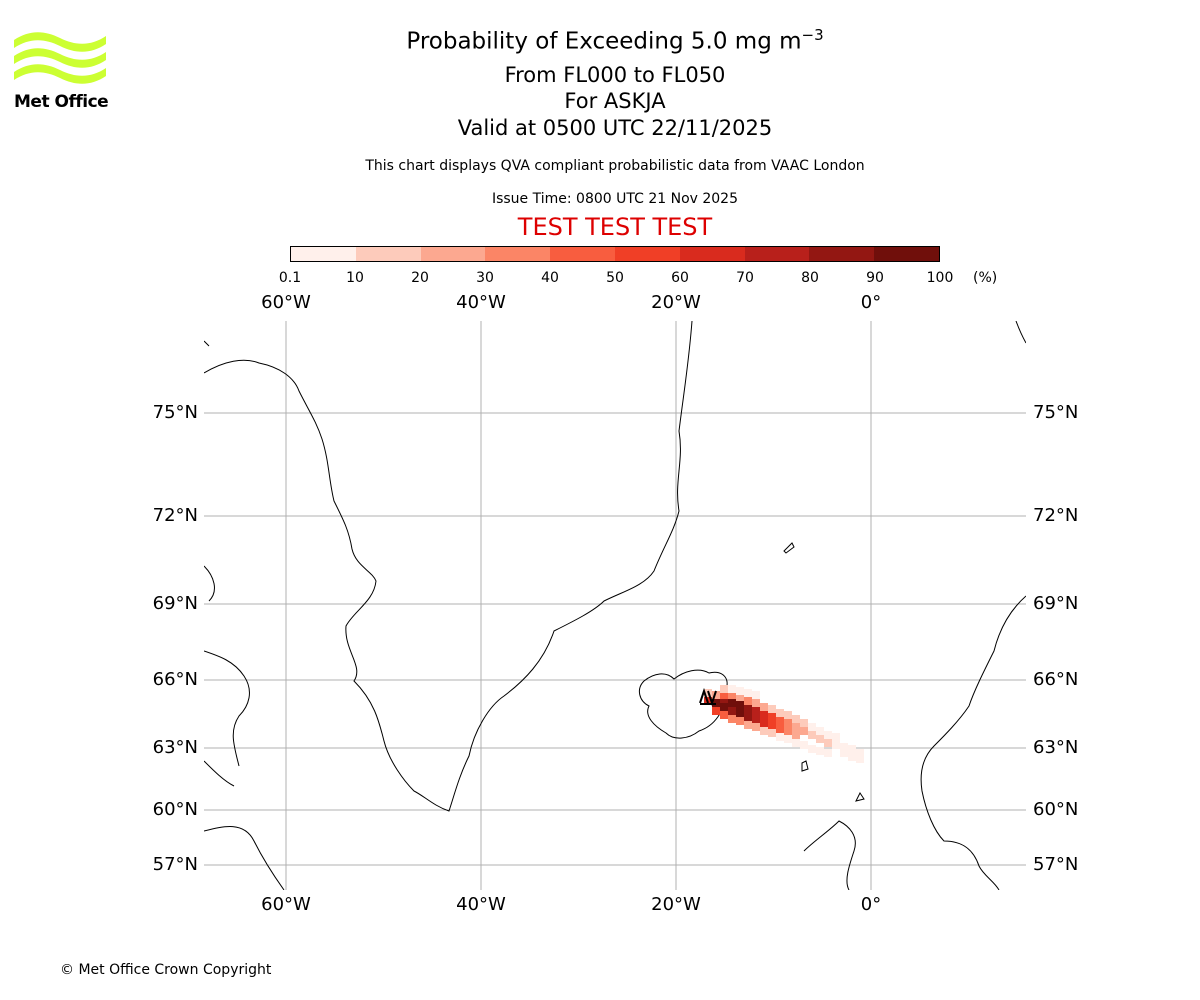 The width and height of the screenshot is (1200, 1000). Describe the element at coordinates (1056, 603) in the screenshot. I see `latitude-label: 69°N` at that location.